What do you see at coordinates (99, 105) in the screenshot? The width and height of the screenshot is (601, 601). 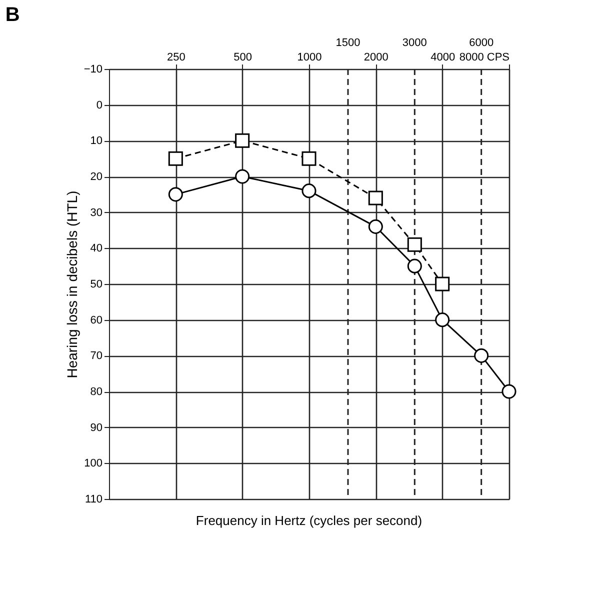 I see `y-tick-label: 0` at bounding box center [99, 105].